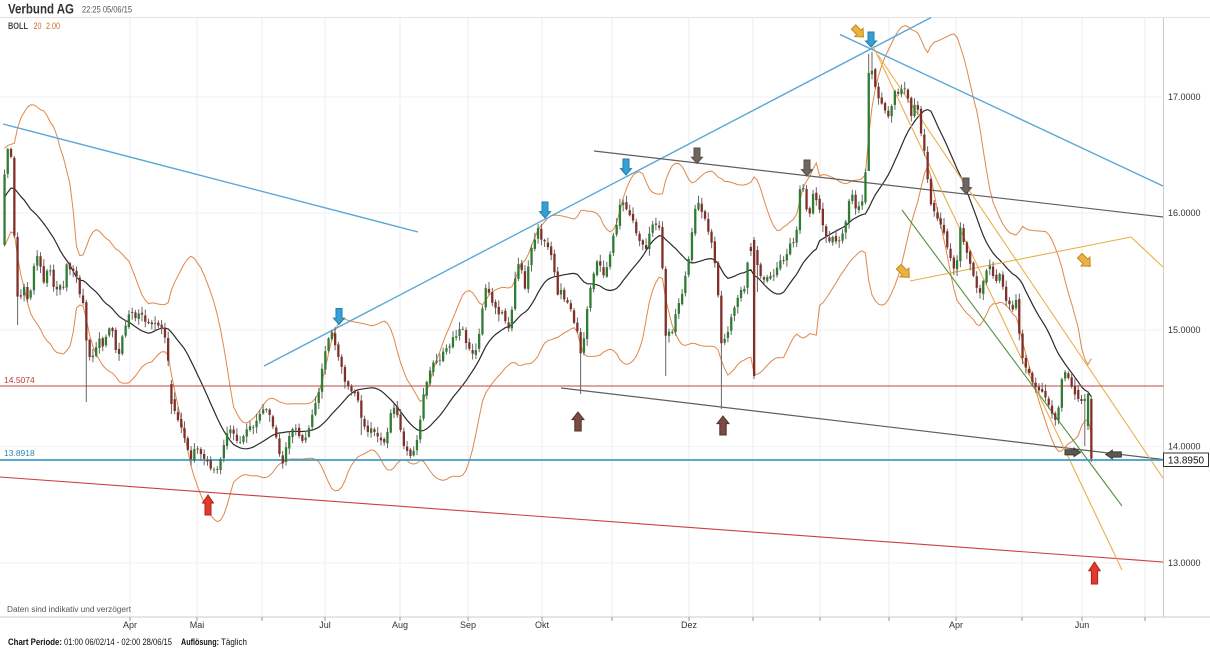 This screenshot has width=1210, height=655. What do you see at coordinates (468, 625) in the screenshot?
I see `svg-text: Sep` at bounding box center [468, 625].